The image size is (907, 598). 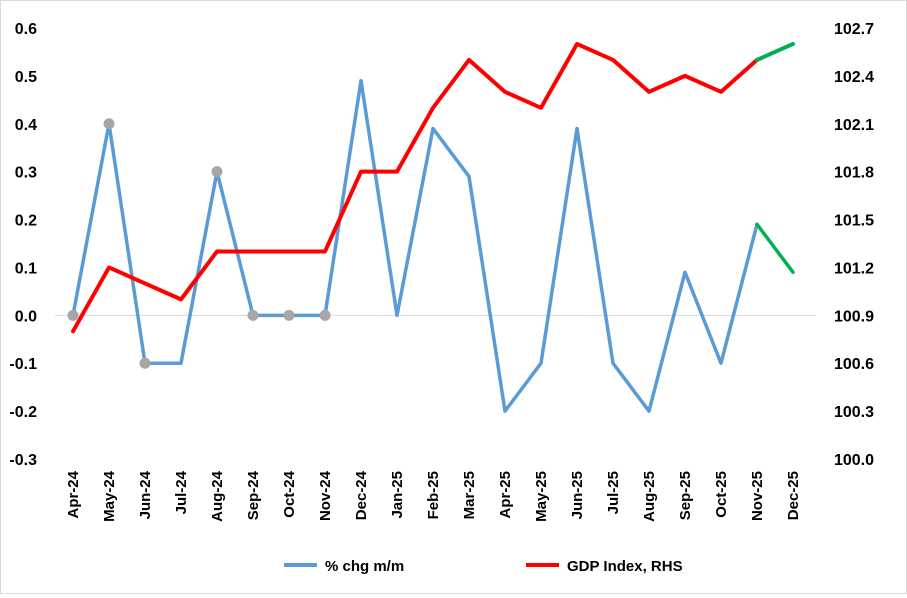 I want to click on left-tick-label: 0.4, so click(x=26, y=125).